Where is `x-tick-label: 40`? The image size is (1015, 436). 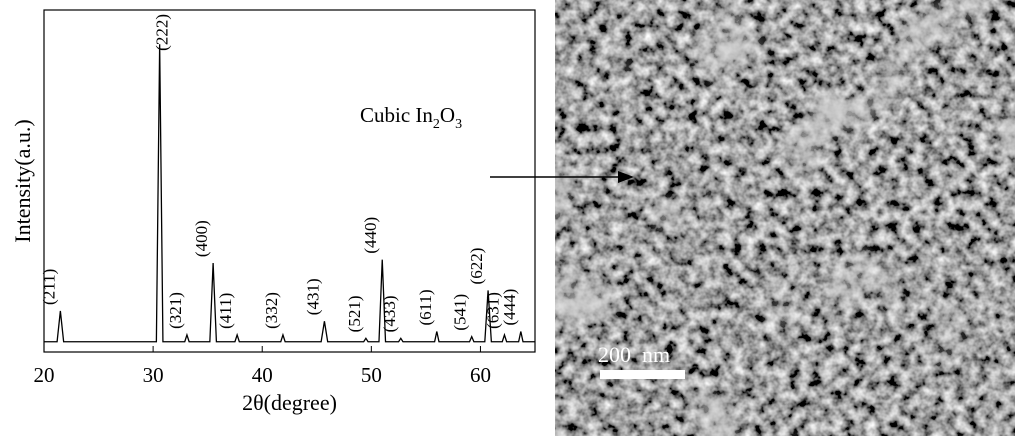 x-tick-label: 40 is located at coordinates (262, 375).